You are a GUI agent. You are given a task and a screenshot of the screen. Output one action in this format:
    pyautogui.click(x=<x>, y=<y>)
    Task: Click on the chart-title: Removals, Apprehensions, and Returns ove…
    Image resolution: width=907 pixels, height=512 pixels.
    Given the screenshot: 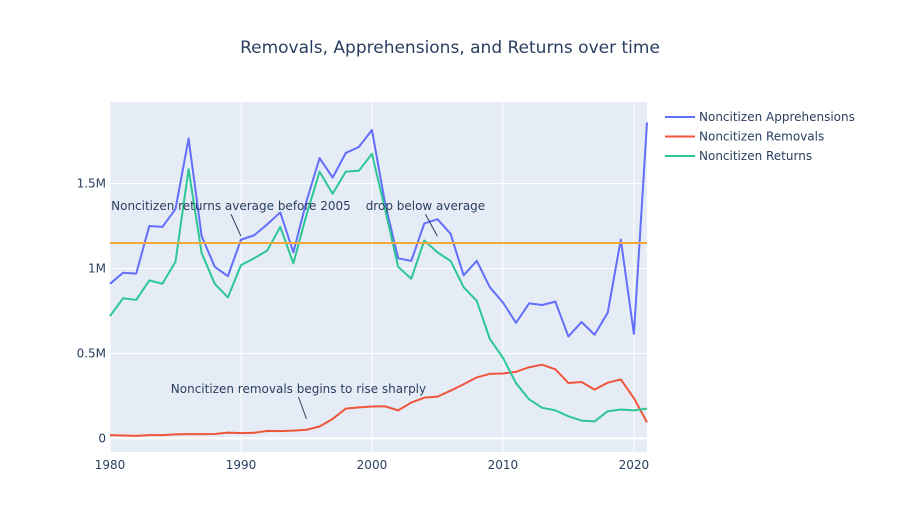 What is the action you would take?
    pyautogui.click(x=450, y=48)
    